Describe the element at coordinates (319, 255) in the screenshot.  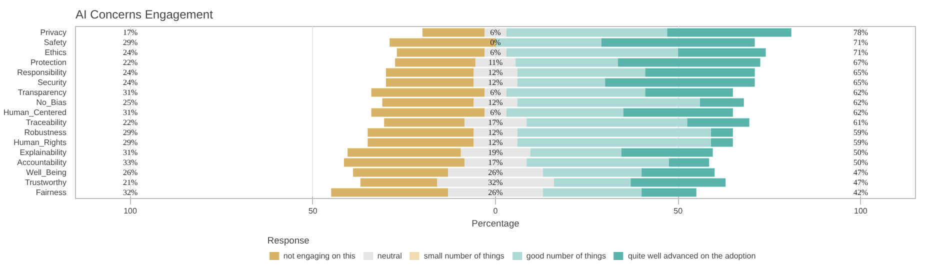
I see `legend-label: not engaging on this` at that location.